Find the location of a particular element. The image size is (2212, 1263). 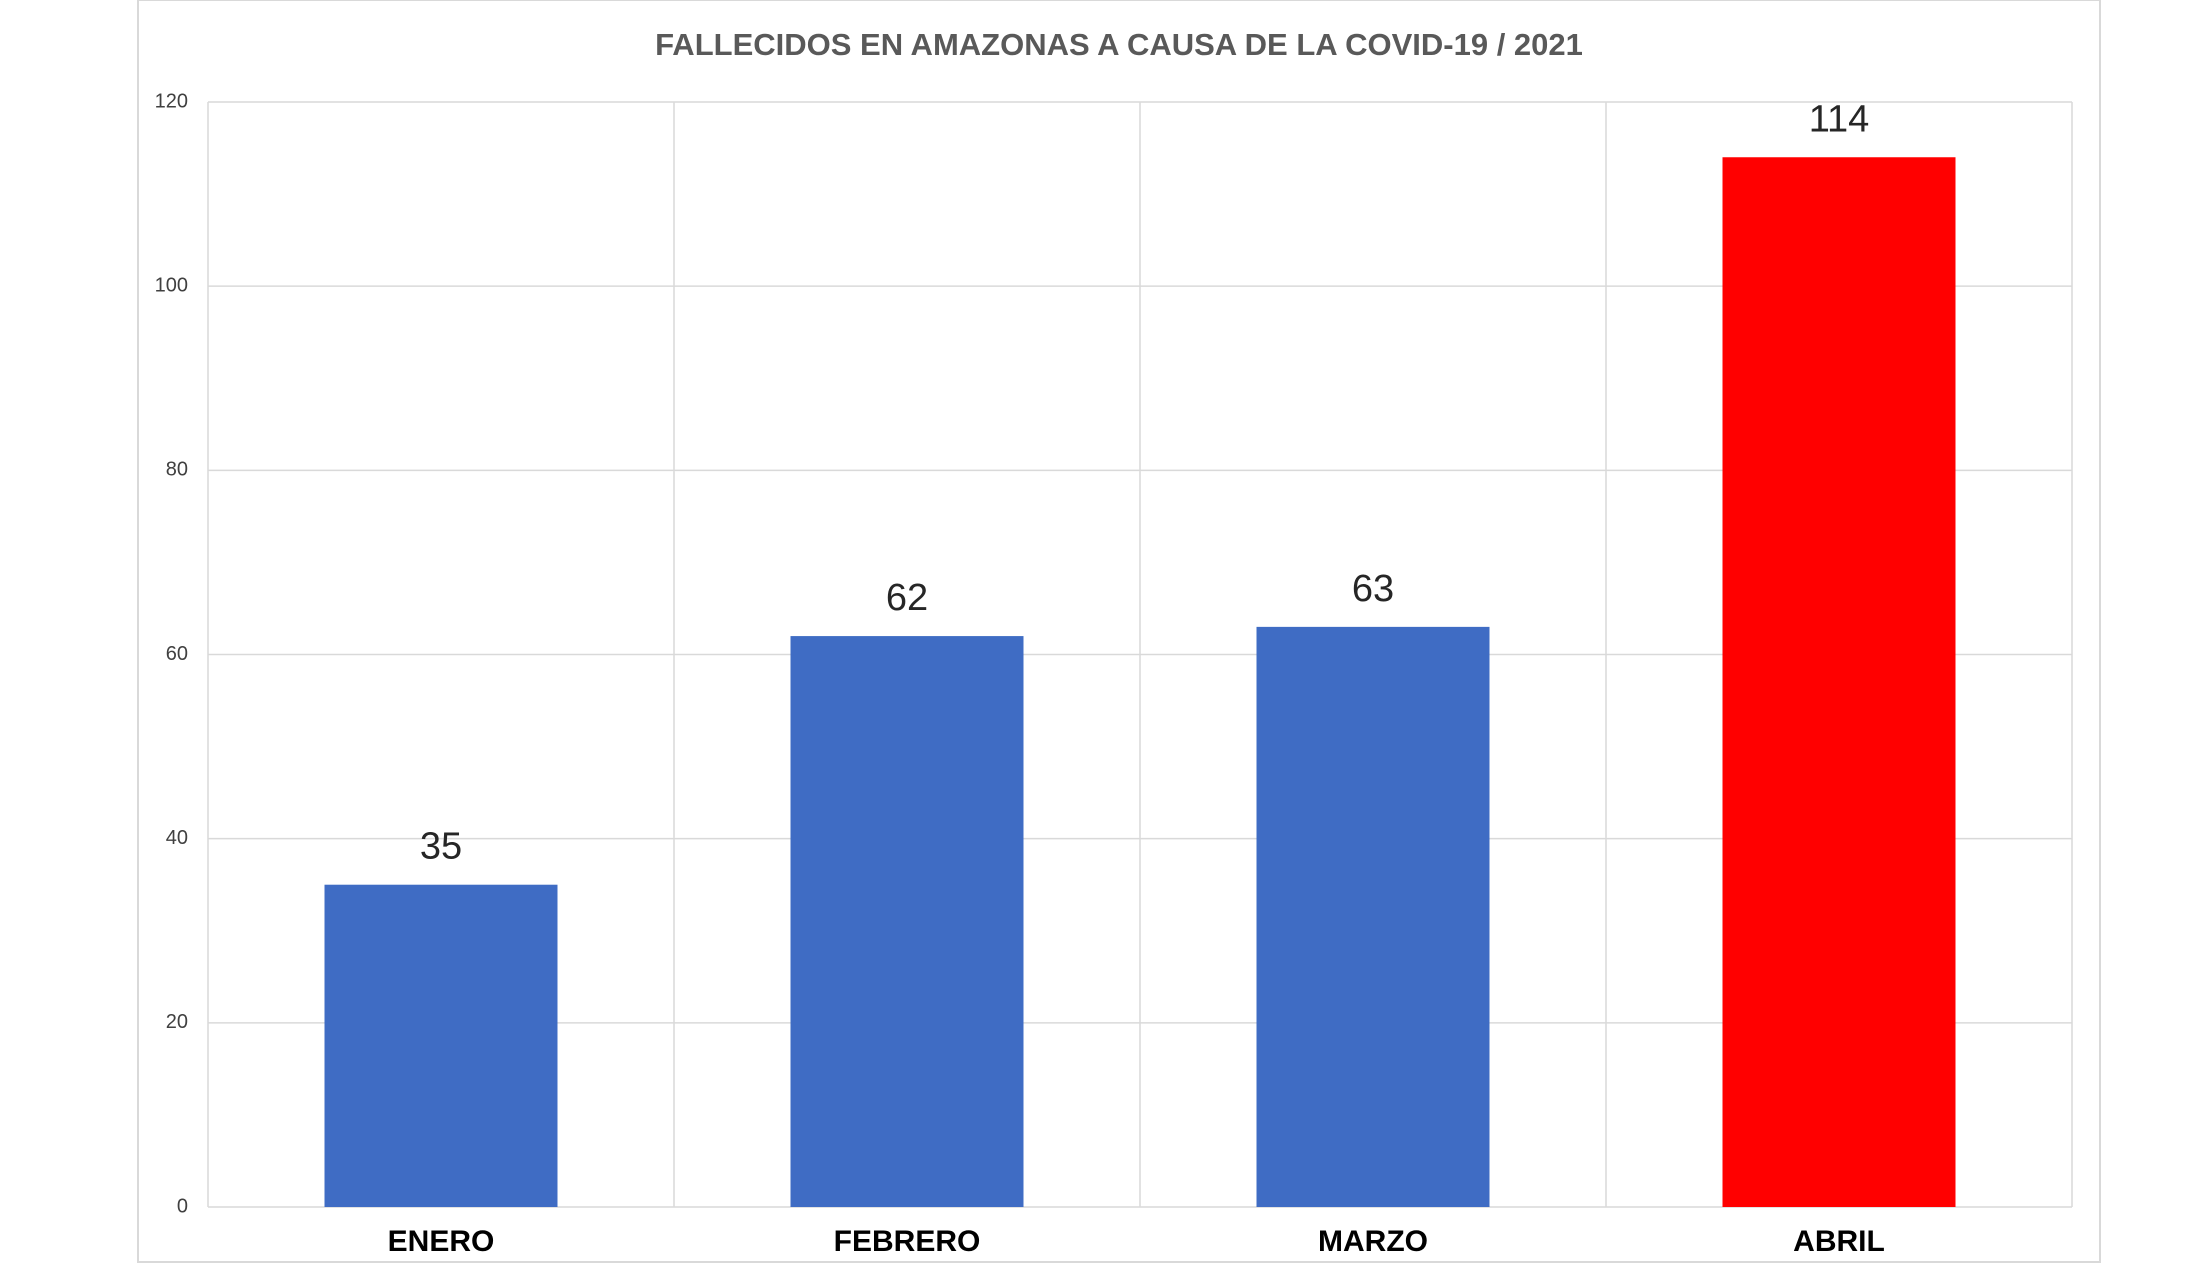

y-tick-label: 20 is located at coordinates (177, 1022).